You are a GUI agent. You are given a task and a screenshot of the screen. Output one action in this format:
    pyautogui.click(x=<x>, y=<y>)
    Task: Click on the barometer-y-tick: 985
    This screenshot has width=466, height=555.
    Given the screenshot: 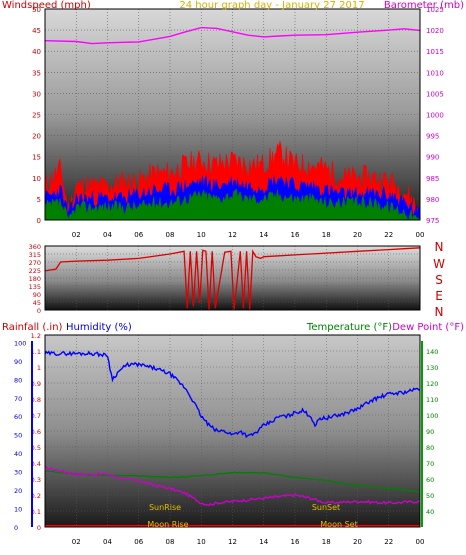 What is the action you would take?
    pyautogui.click(x=432, y=179)
    